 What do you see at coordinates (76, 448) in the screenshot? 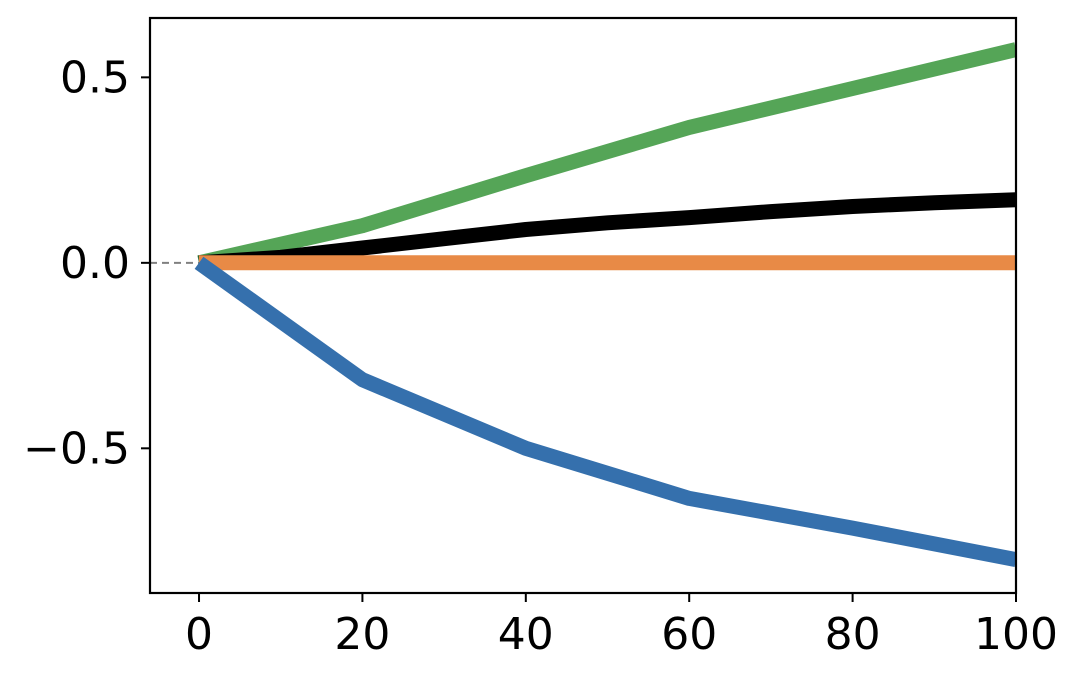
I see `y-tick-label: −0.5` at bounding box center [76, 448].